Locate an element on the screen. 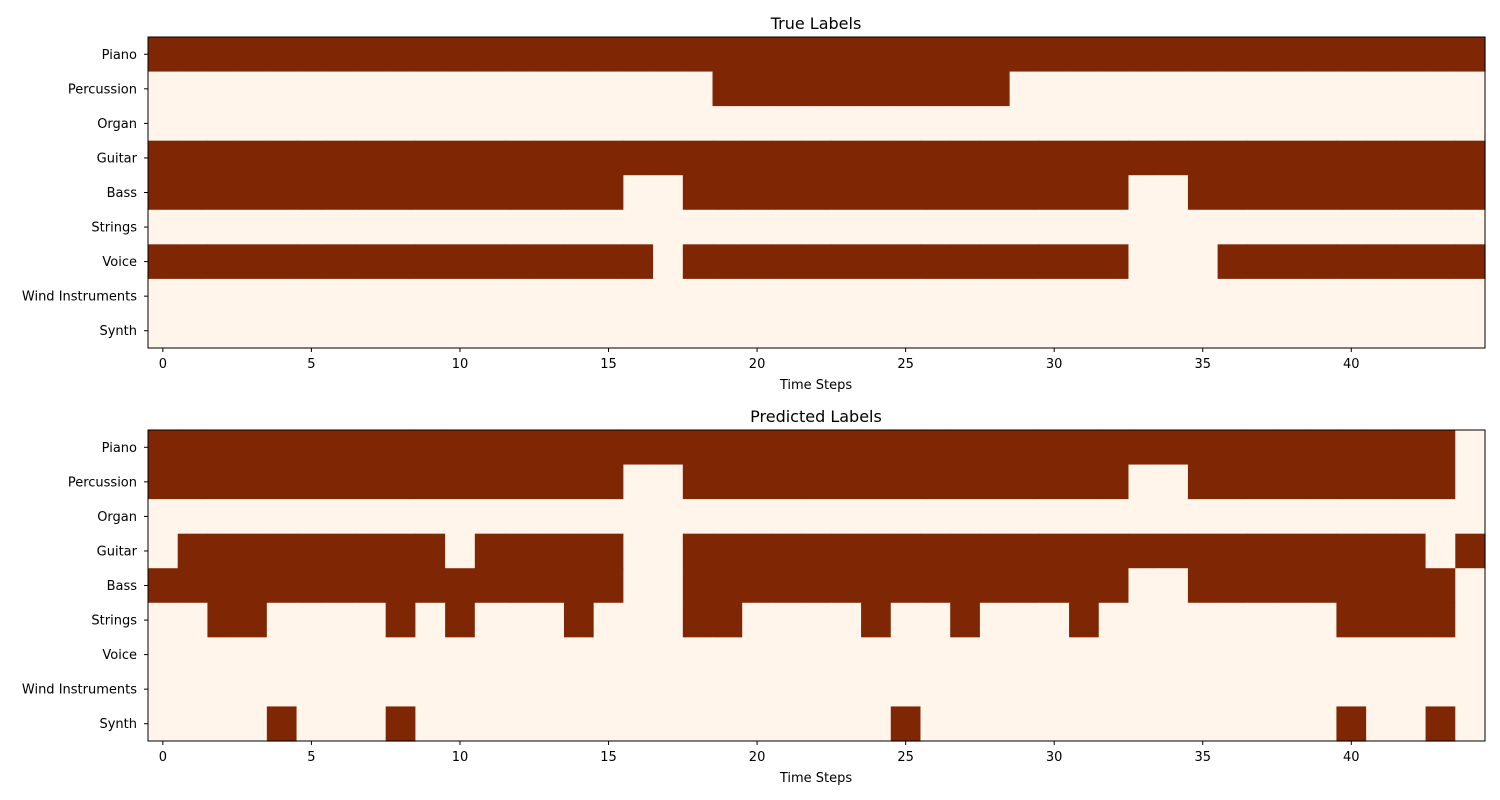 This screenshot has height=800, width=1500. x-axis-label: Time Steps is located at coordinates (816, 385).